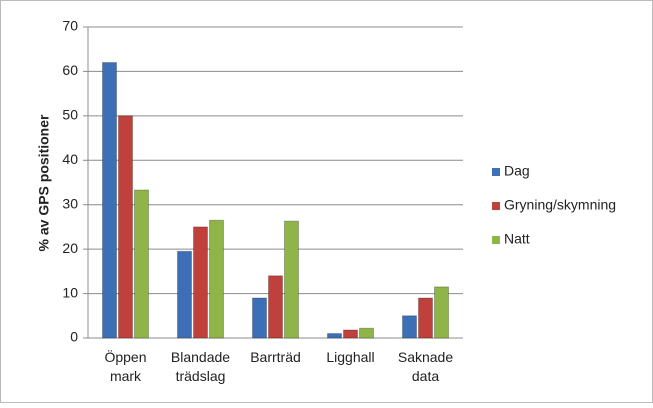  Describe the element at coordinates (200, 357) in the screenshot. I see `x-tick-line: Blandade` at that location.